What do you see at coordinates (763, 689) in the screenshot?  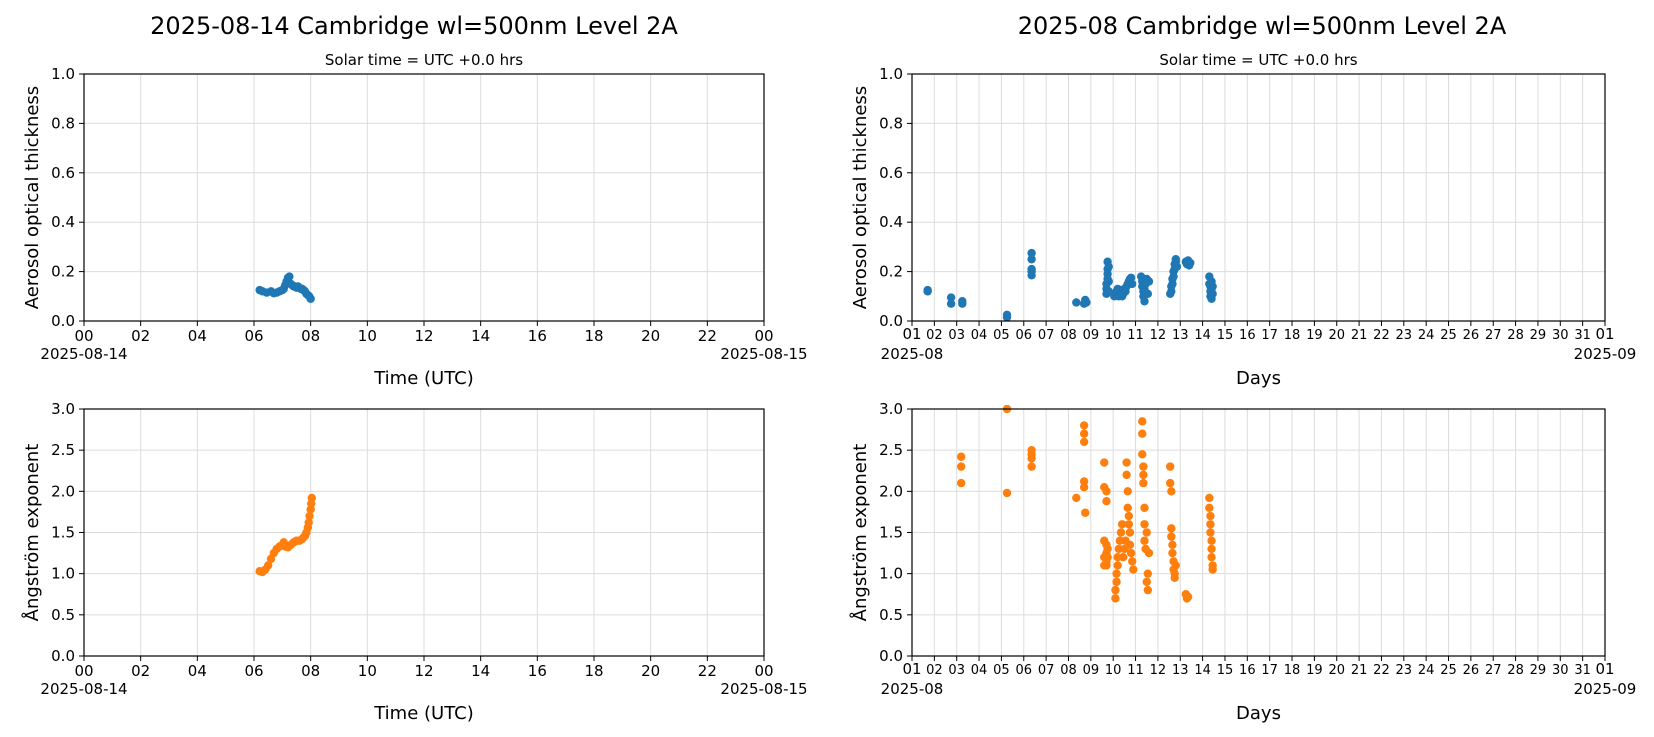 I see `x-date-label: 2025-08-15` at bounding box center [763, 689].